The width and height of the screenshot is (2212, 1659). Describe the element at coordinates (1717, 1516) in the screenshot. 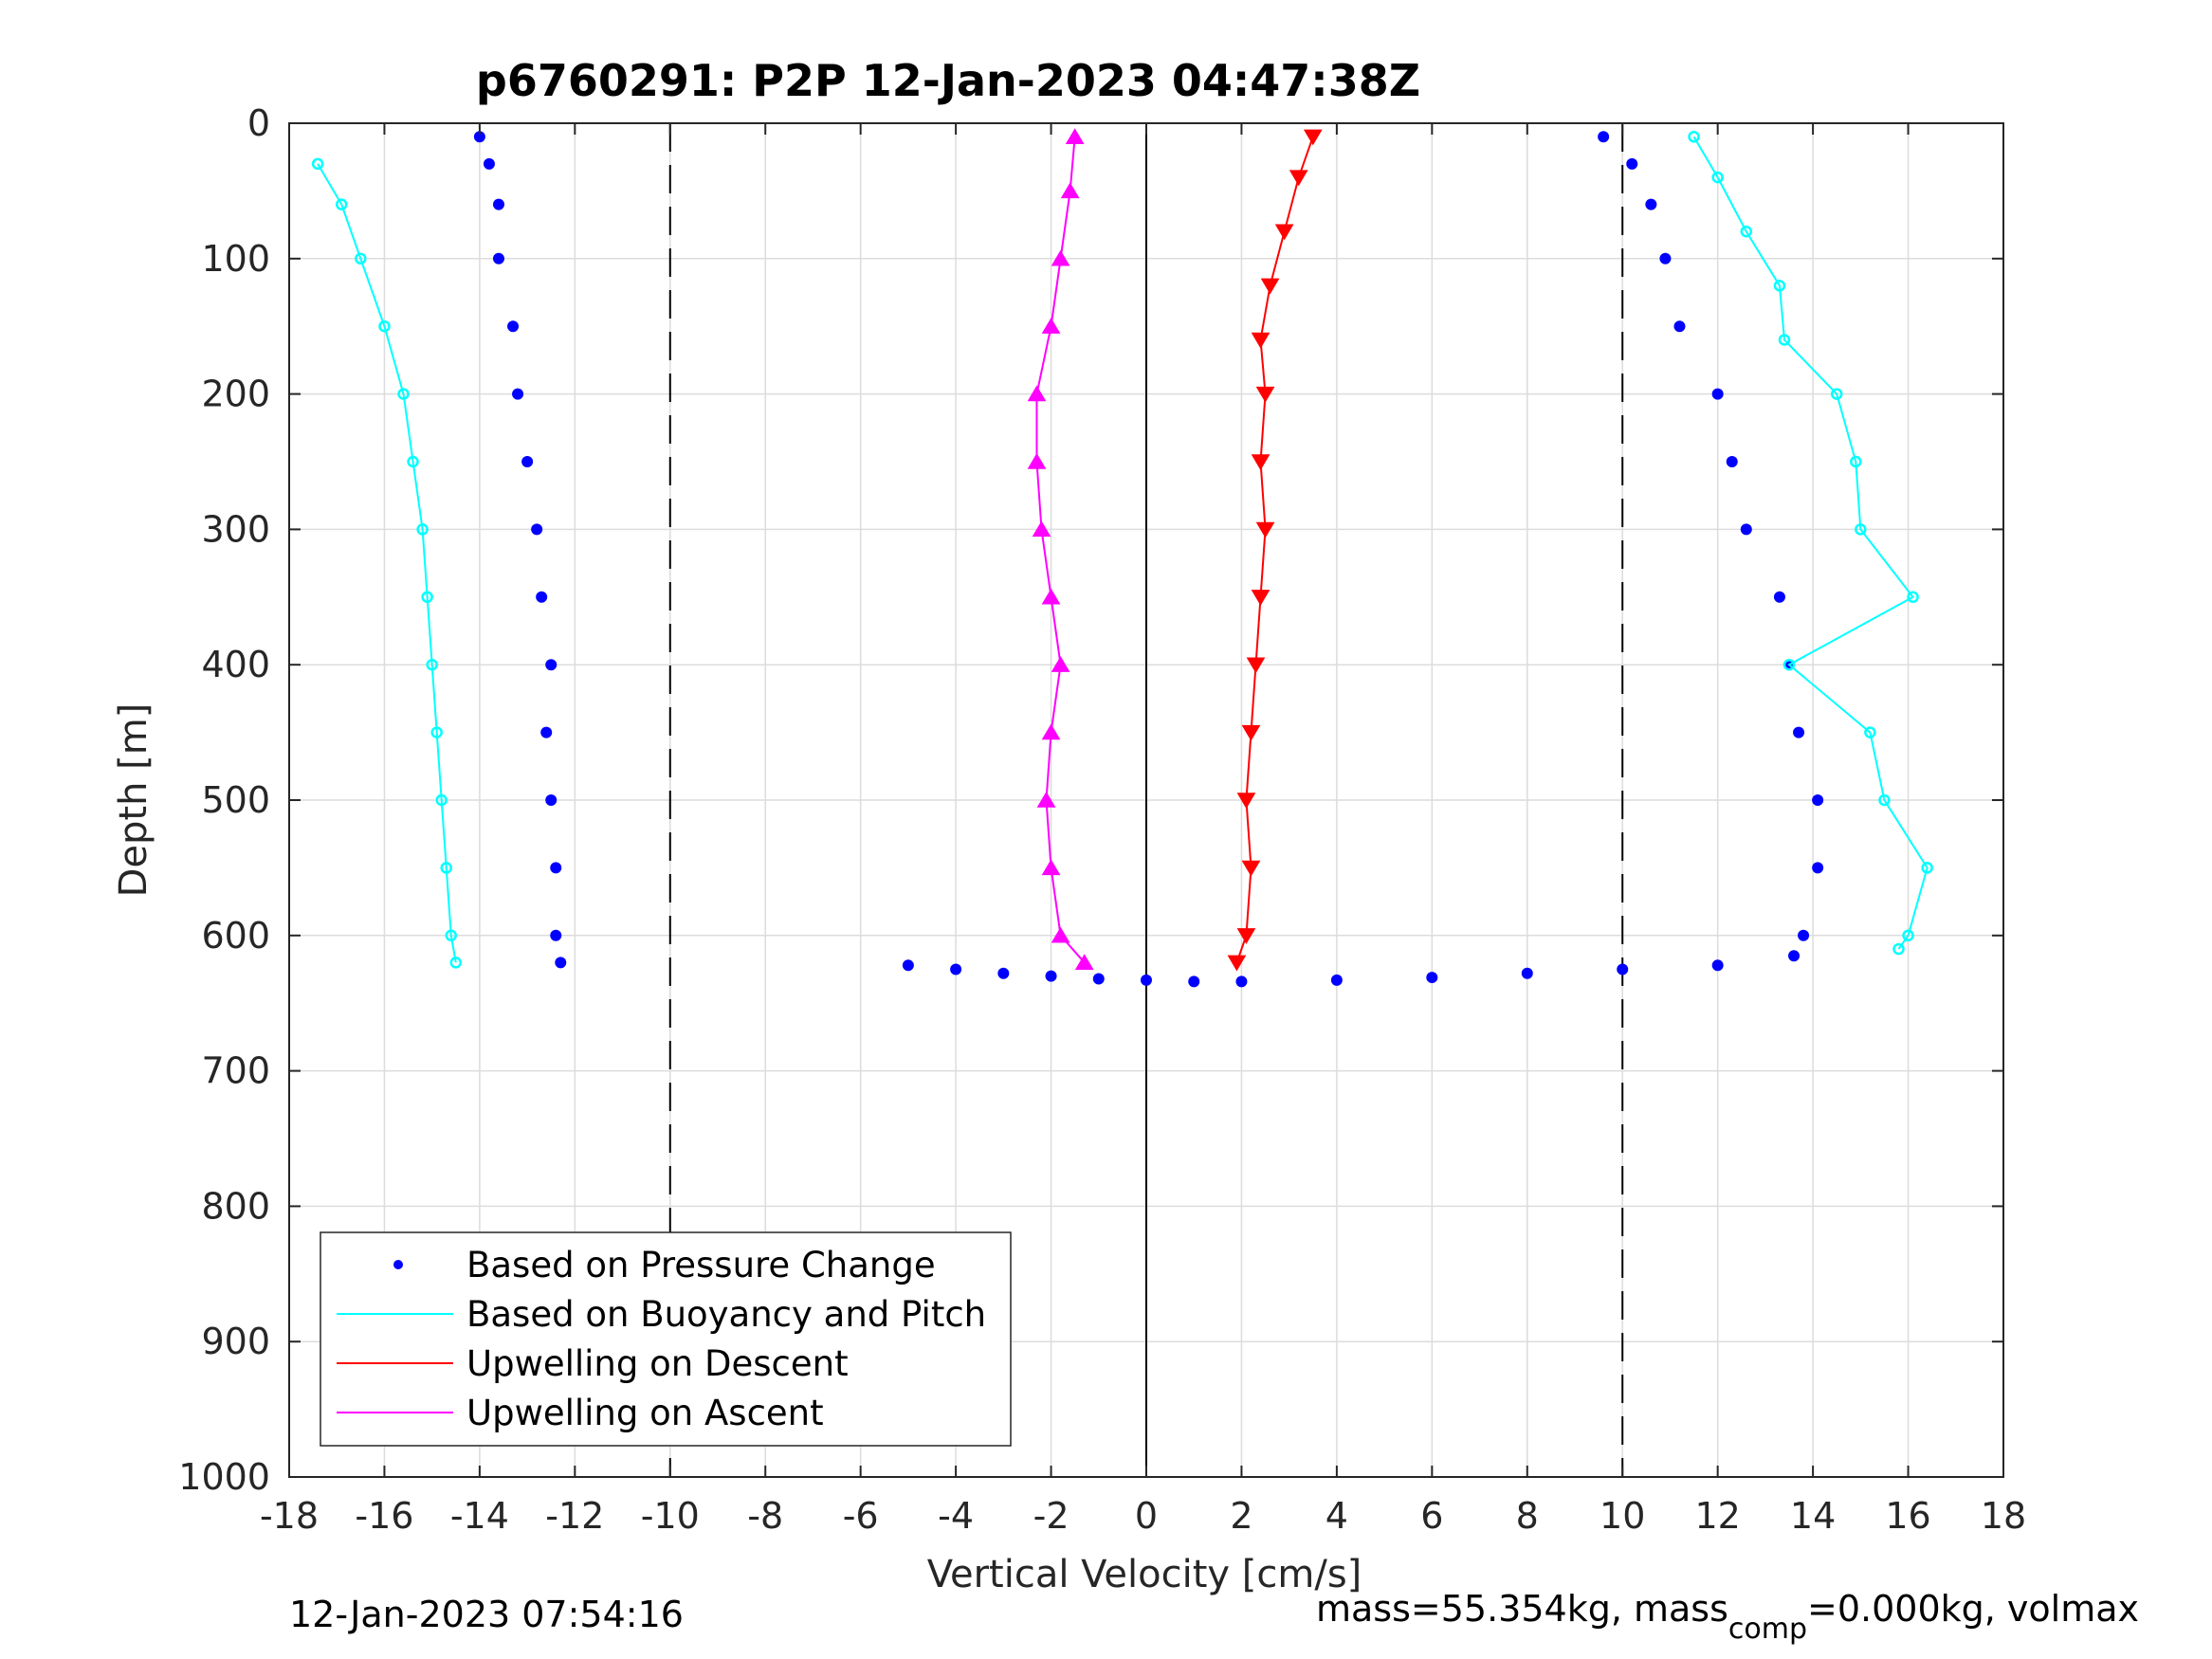

I see `x-tick-label: 12` at that location.